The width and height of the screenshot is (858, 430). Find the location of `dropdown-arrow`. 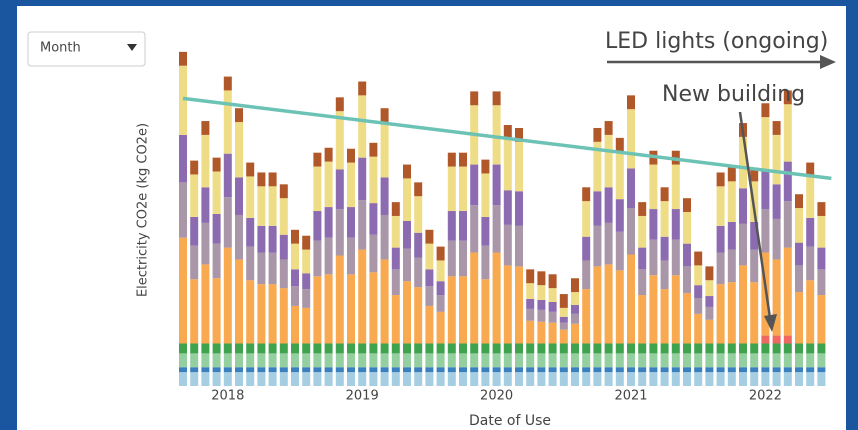

dropdown-arrow is located at coordinates (132, 47).